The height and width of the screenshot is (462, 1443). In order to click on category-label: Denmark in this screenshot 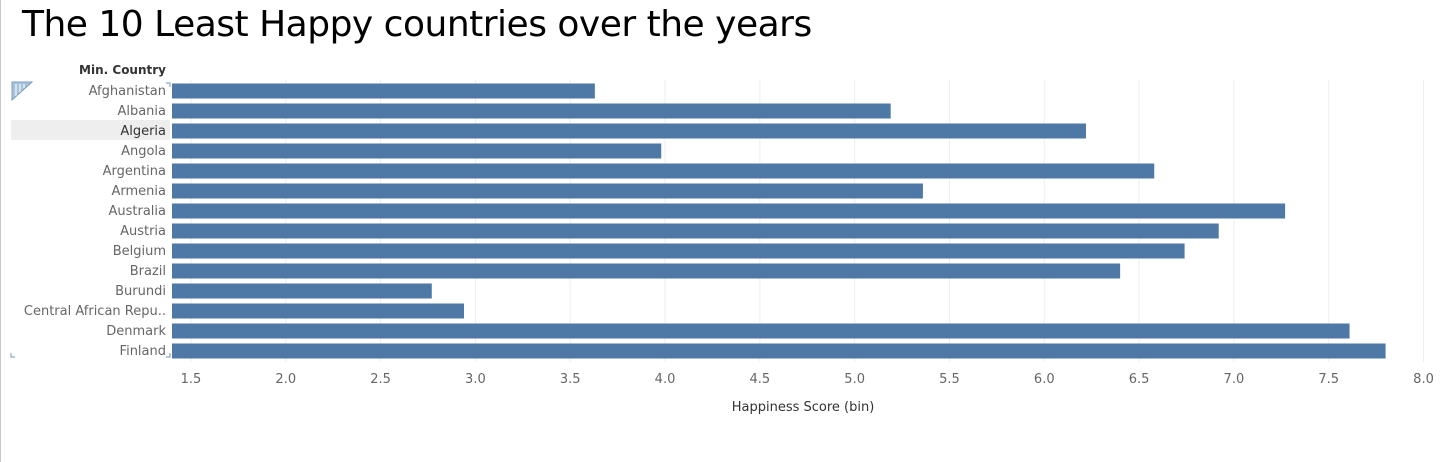, I will do `click(136, 331)`.